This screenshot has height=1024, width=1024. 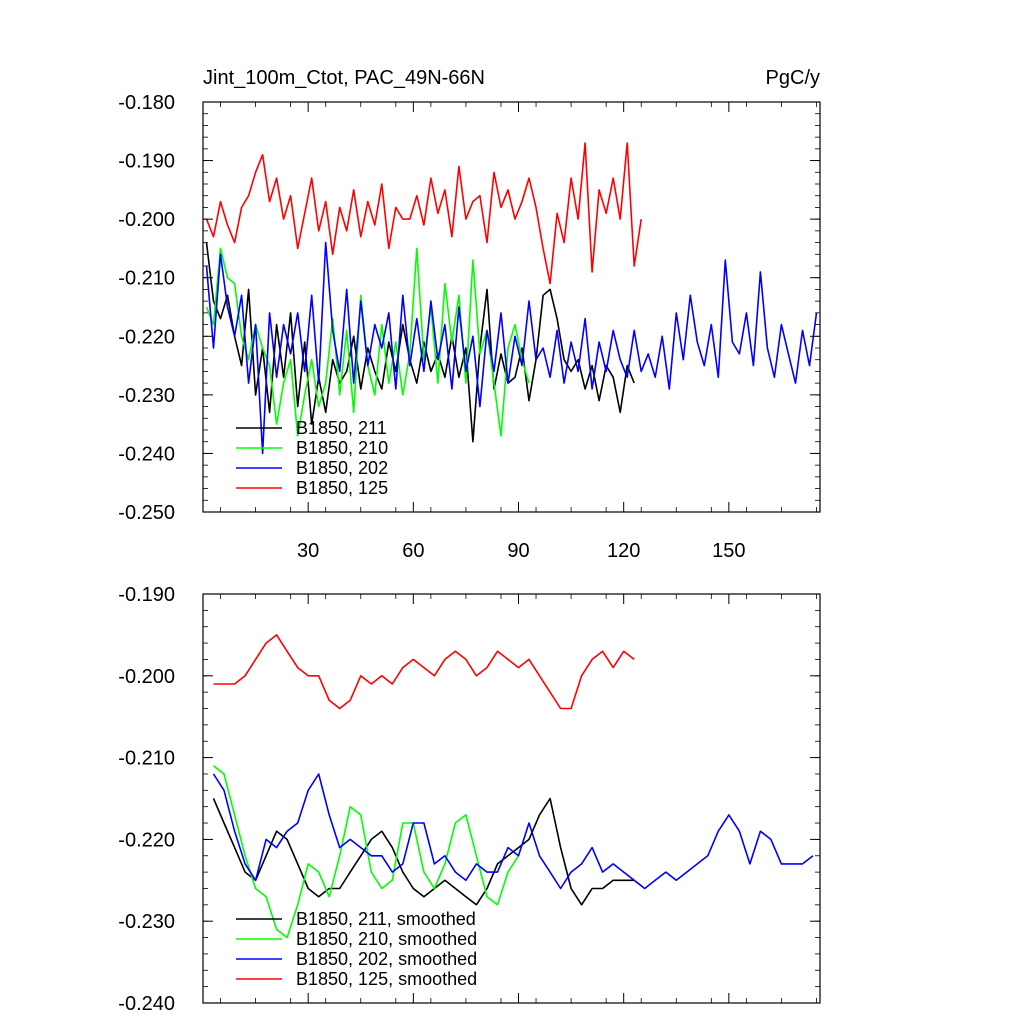 What do you see at coordinates (793, 78) in the screenshot?
I see `top-panel-units: PgC/y` at bounding box center [793, 78].